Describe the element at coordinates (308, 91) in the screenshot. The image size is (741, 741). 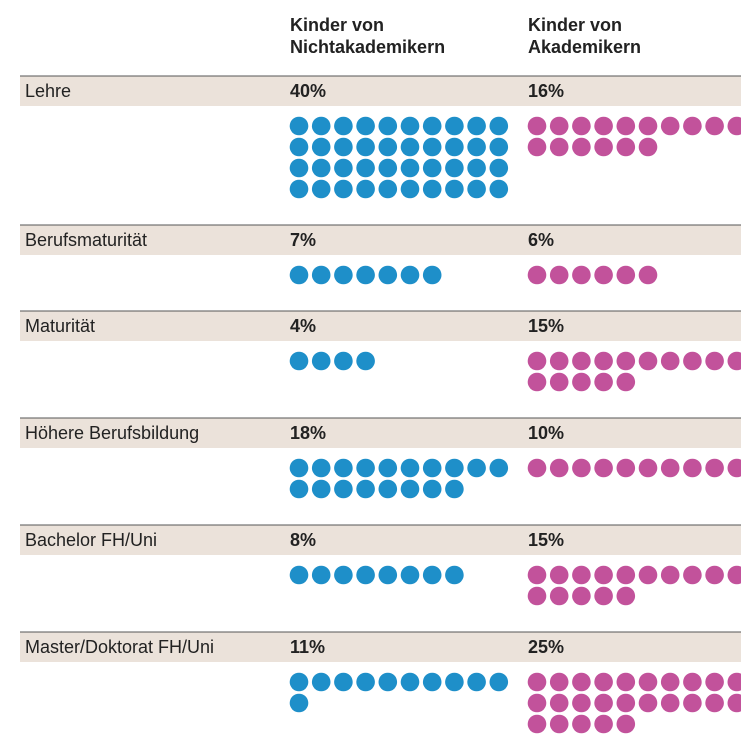
I see `value-label: 40%` at that location.